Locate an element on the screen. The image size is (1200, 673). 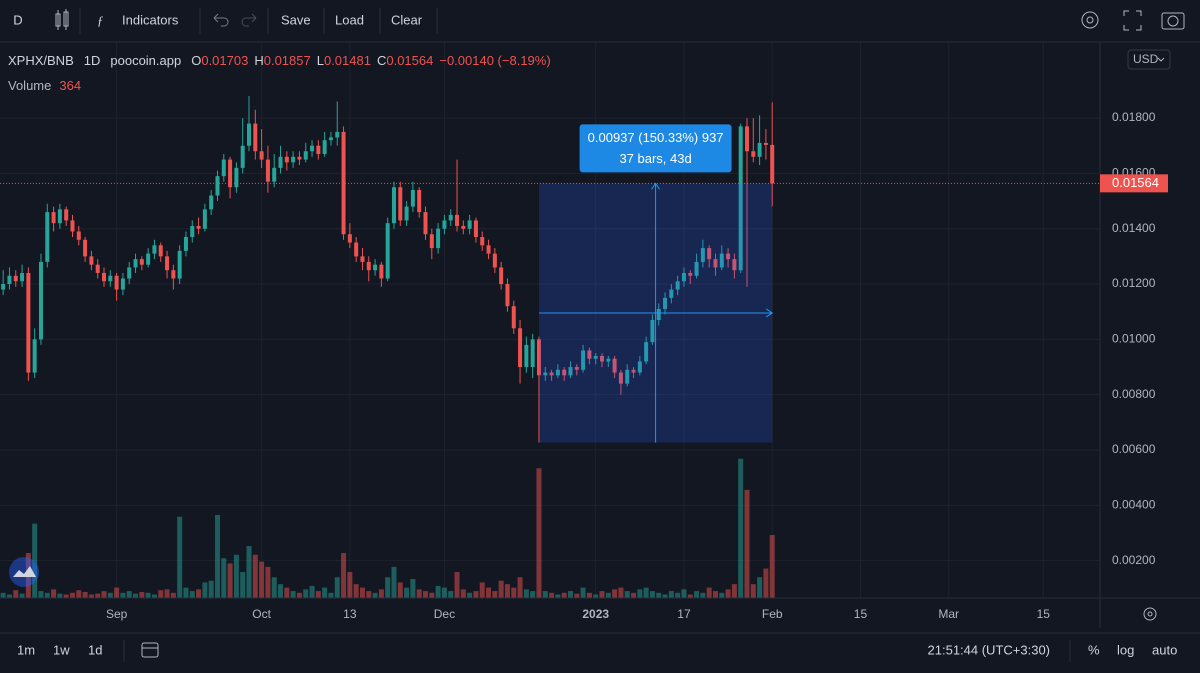
undo-button is located at coordinates (221, 20).